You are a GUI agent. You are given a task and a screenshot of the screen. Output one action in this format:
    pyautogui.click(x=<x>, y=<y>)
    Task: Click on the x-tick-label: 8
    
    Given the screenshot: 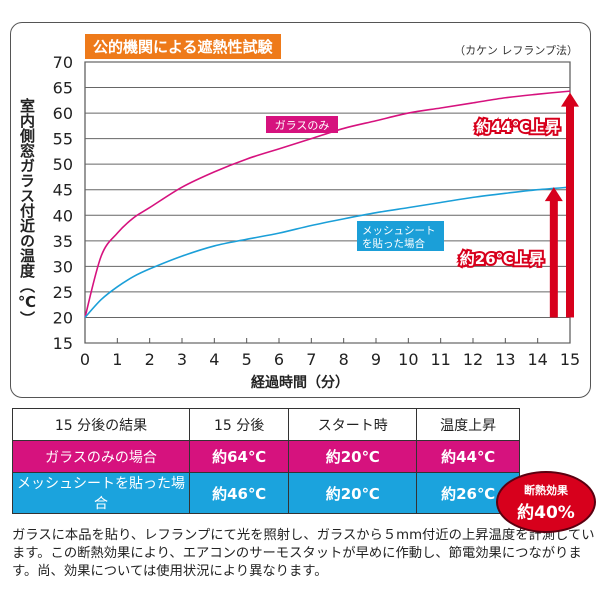 What is the action you would take?
    pyautogui.click(x=344, y=359)
    